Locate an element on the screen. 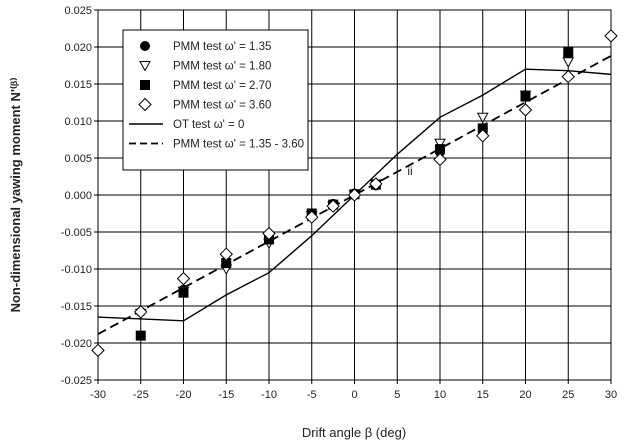 Image resolution: width=629 pixels, height=446 pixels. legend-label: PMM test ω' = 1.35 is located at coordinates (222, 47).